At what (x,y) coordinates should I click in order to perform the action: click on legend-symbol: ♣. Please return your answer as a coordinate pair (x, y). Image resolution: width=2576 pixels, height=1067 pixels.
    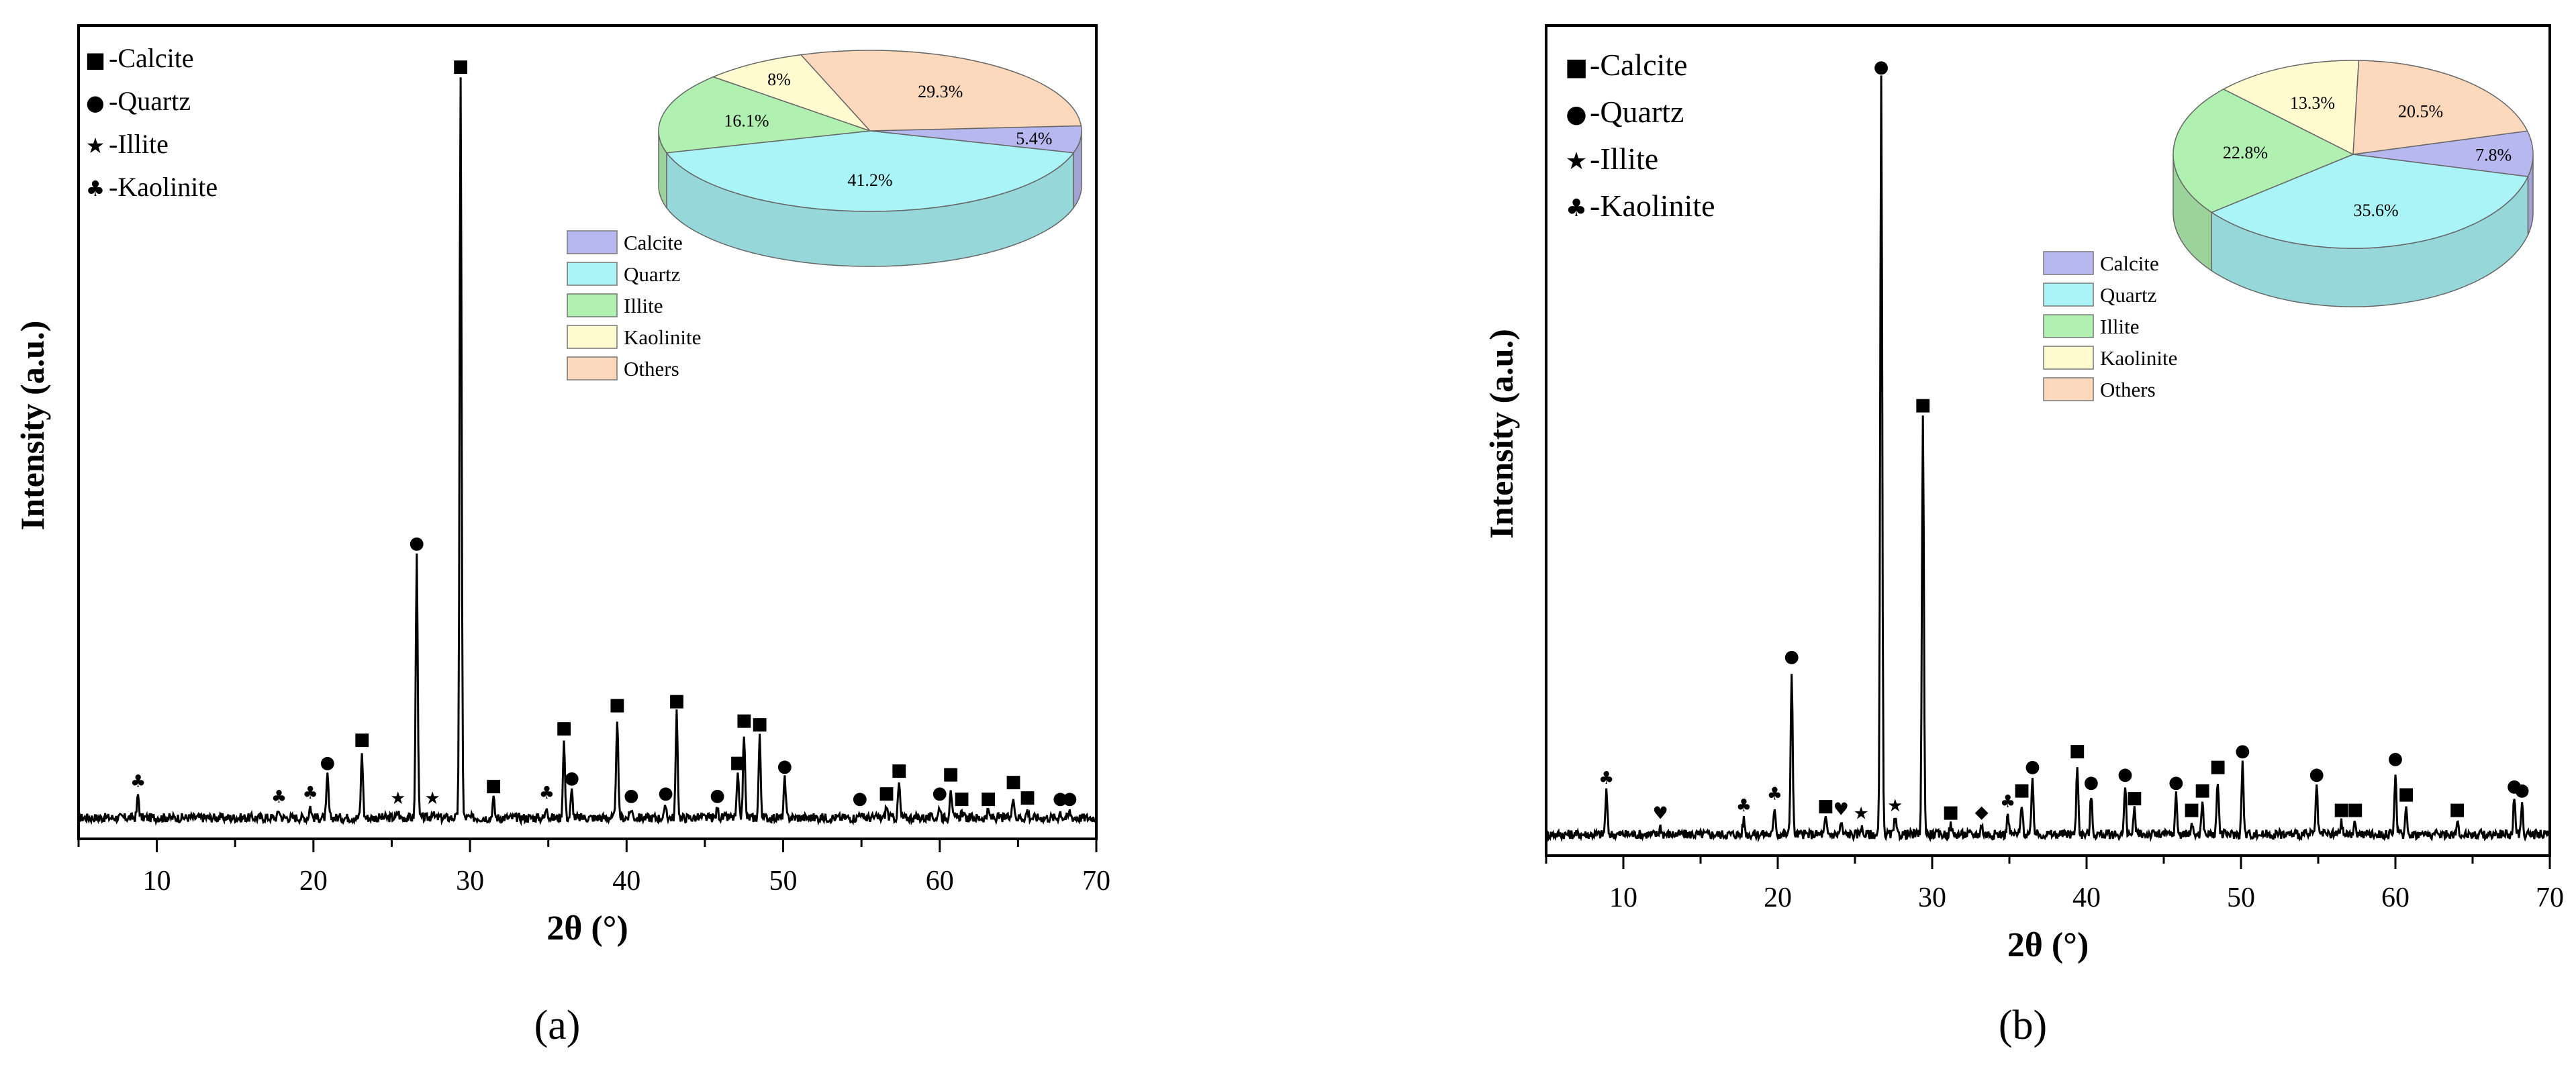
    Looking at the image, I should click on (95, 188).